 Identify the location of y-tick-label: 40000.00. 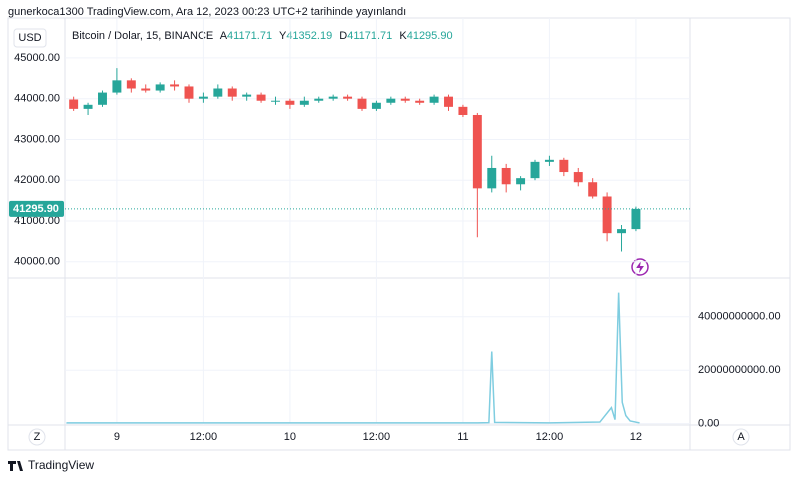
(37, 262).